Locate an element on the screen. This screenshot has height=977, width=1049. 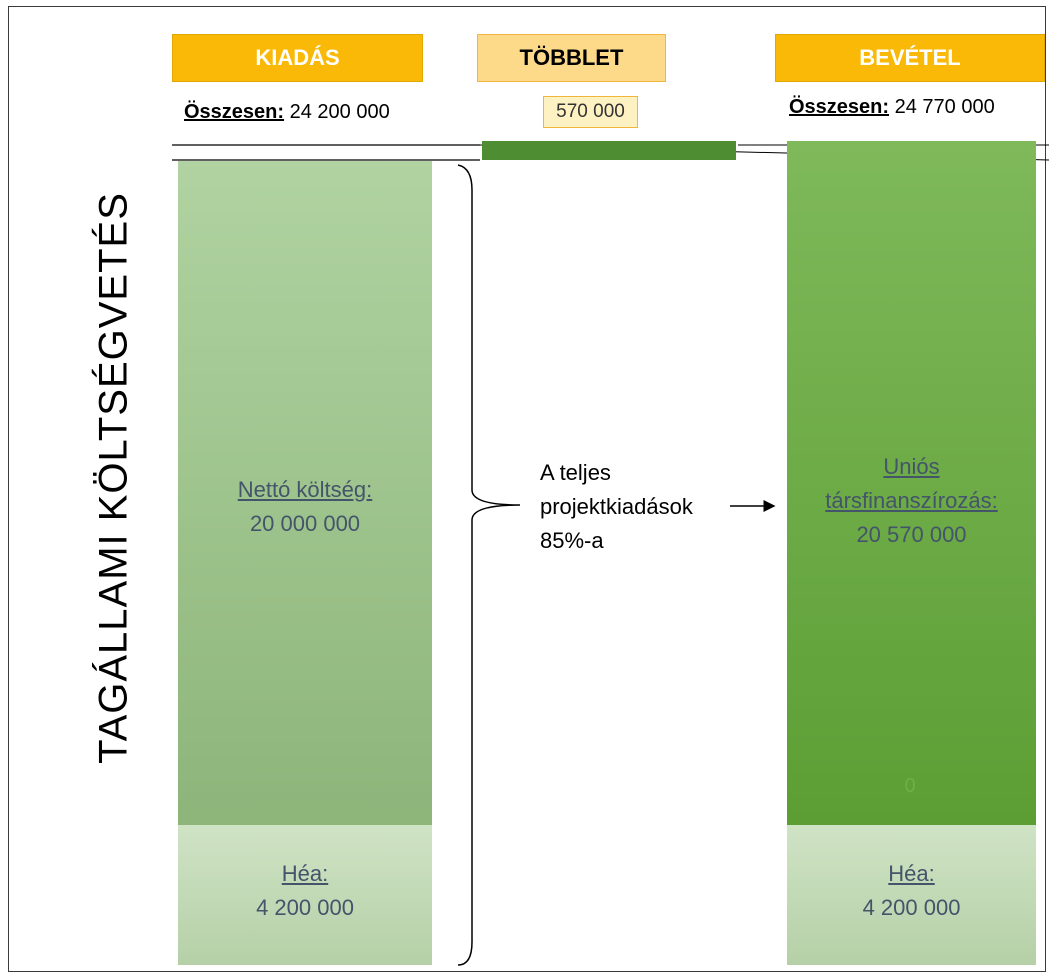
income-eu-value: 20 570 000 is located at coordinates (911, 534).